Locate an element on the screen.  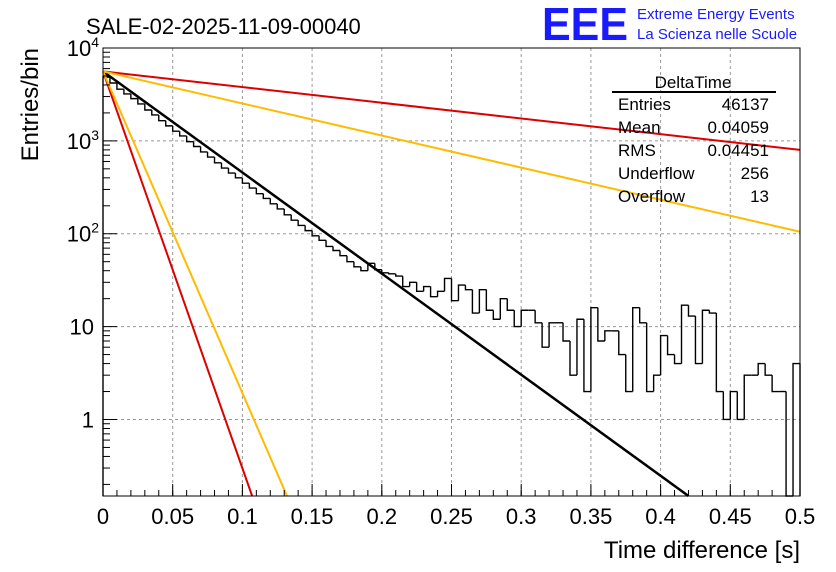
x-tick-label: 0.4 is located at coordinates (660, 516).